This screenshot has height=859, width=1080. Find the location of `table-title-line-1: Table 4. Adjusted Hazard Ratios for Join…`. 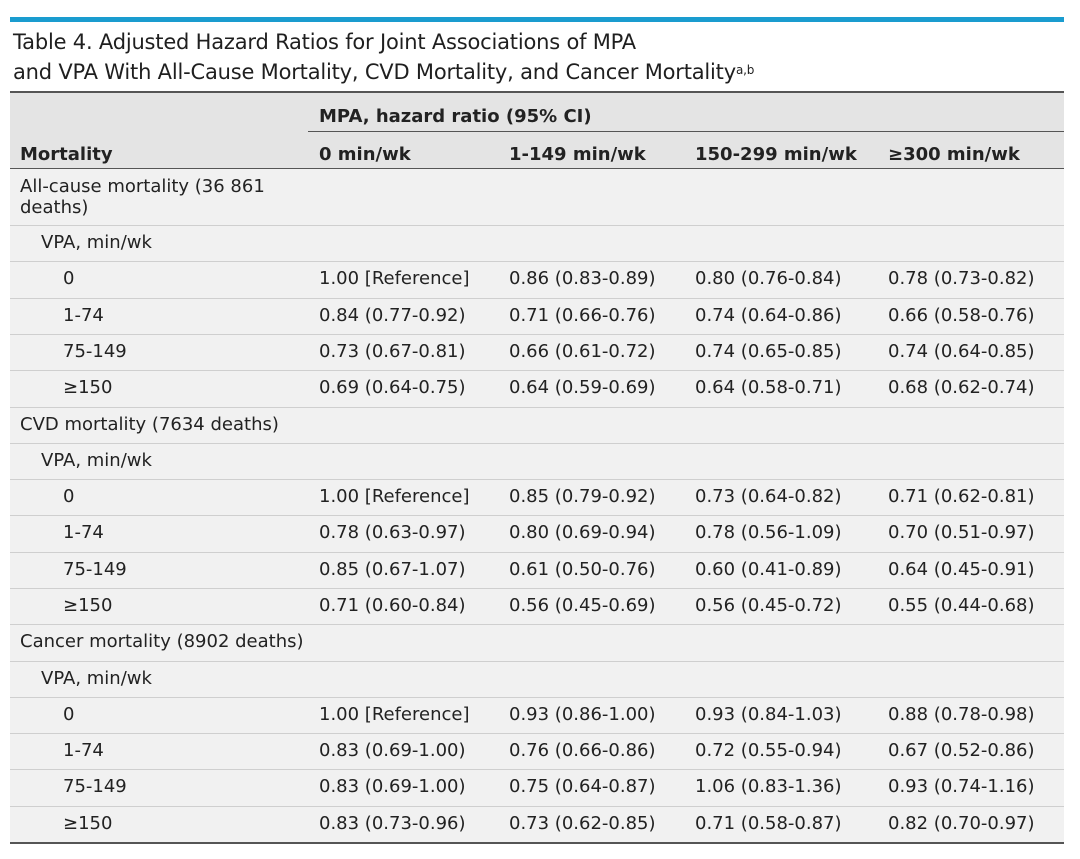

table-title-line-1: Table 4. Adjusted Hazard Ratios for Join… is located at coordinates (324, 42).